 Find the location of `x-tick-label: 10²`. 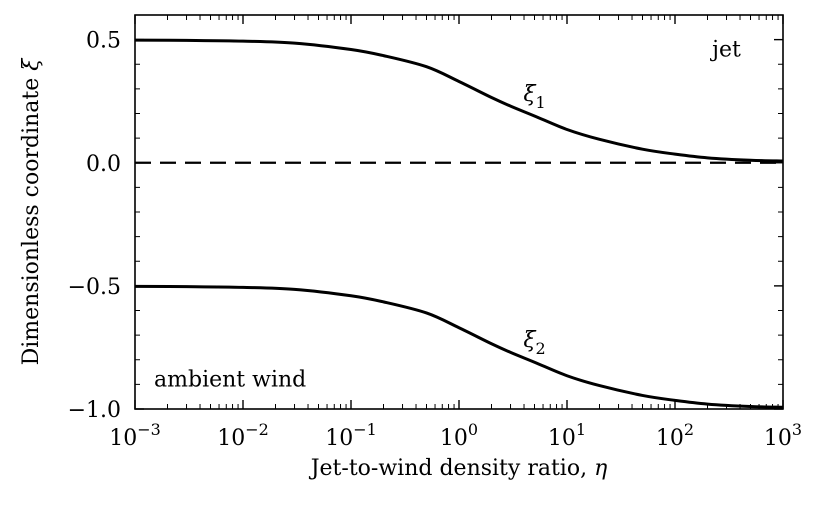

x-tick-label: 10² is located at coordinates (675, 435).